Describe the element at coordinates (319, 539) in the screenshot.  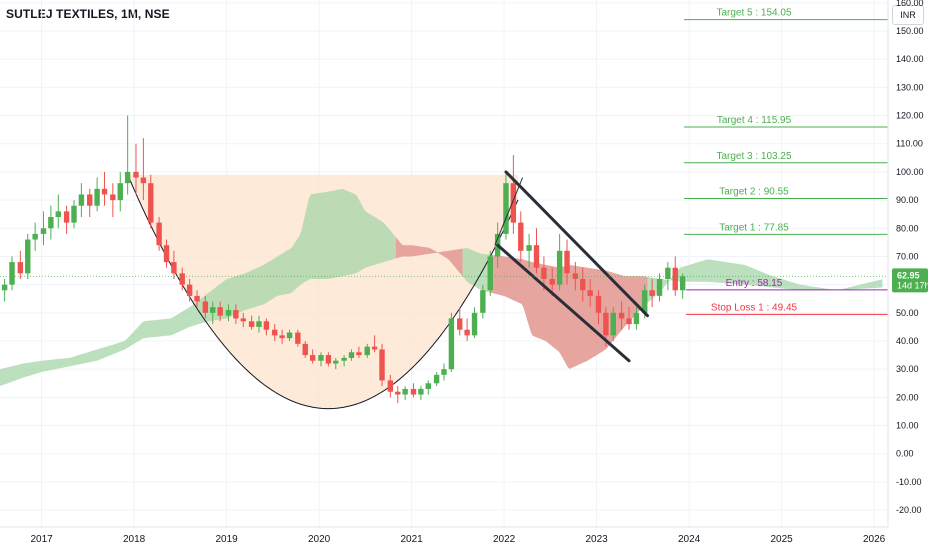
I see `time-tick-label: 2020` at that location.